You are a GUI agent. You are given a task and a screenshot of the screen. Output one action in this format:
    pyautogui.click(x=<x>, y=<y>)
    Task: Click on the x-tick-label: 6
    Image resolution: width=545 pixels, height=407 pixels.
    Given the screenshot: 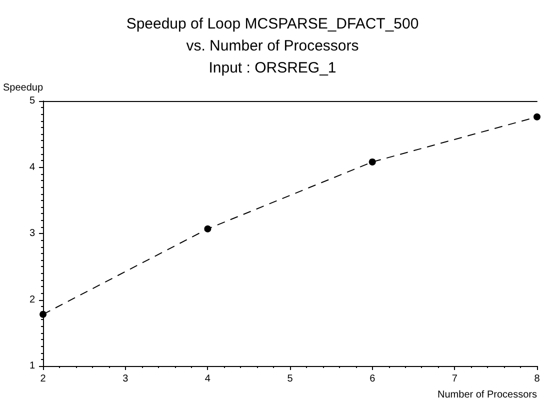 What is the action you would take?
    pyautogui.click(x=373, y=379)
    